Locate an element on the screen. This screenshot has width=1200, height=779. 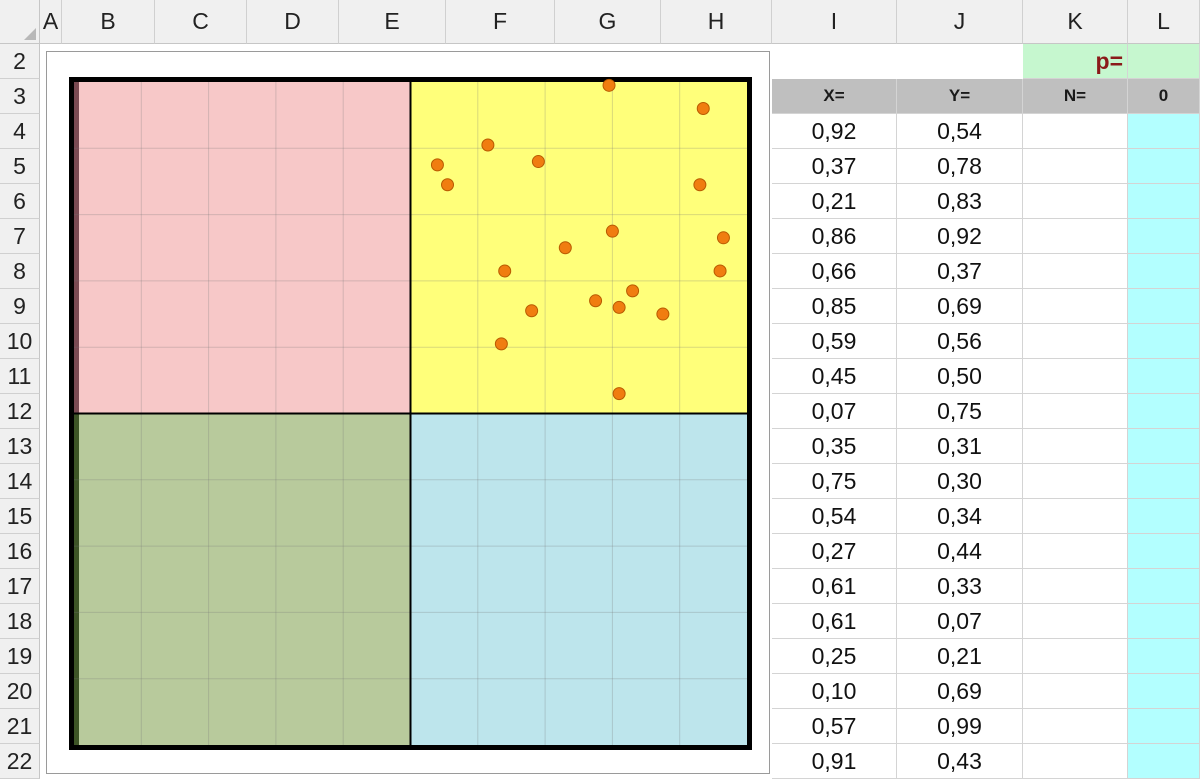
cell-k15 is located at coordinates (1075, 516).